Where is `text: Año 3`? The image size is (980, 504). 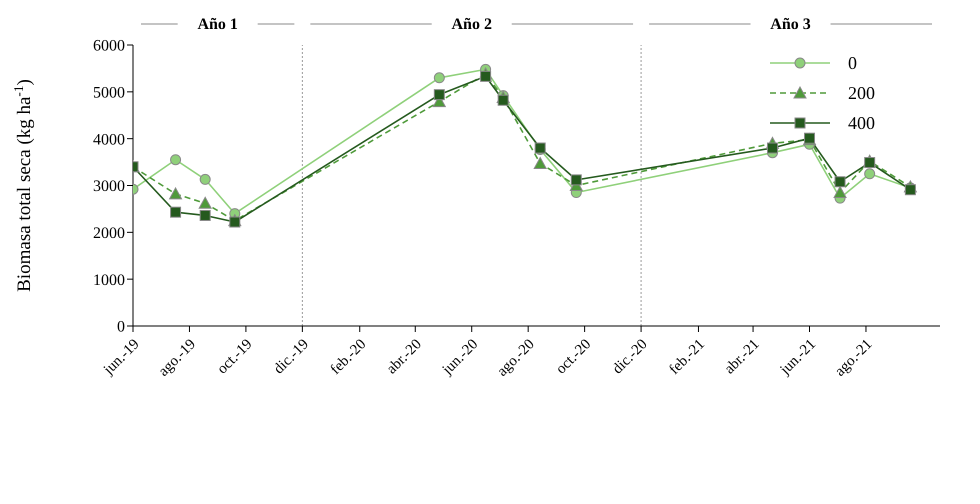
text: Año 3 is located at coordinates (790, 24).